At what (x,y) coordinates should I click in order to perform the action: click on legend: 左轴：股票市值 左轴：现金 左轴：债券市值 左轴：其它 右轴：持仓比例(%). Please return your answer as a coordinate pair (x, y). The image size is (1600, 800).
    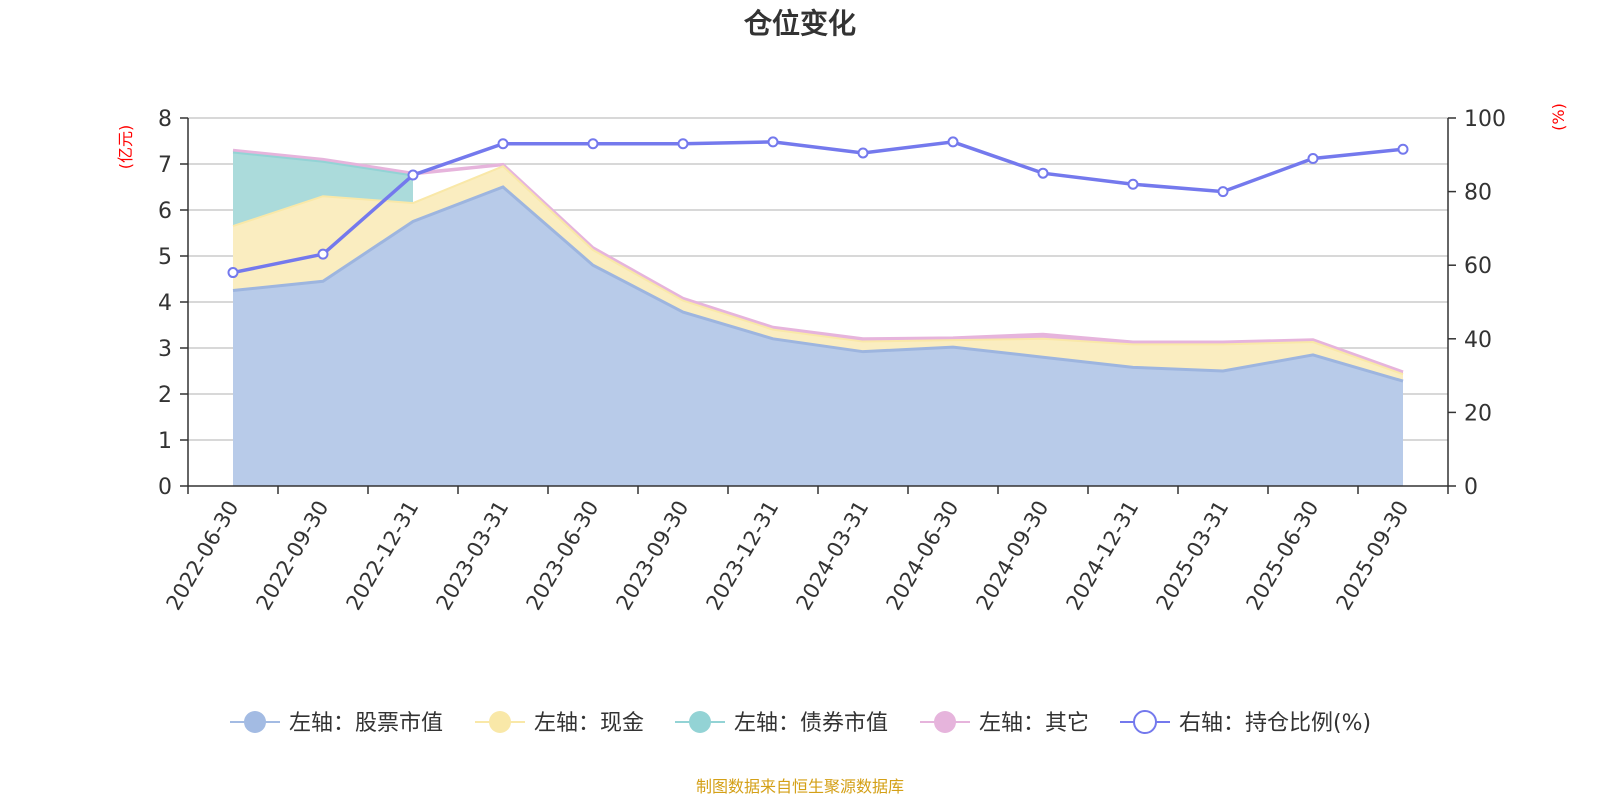
    Looking at the image, I should click on (800, 723).